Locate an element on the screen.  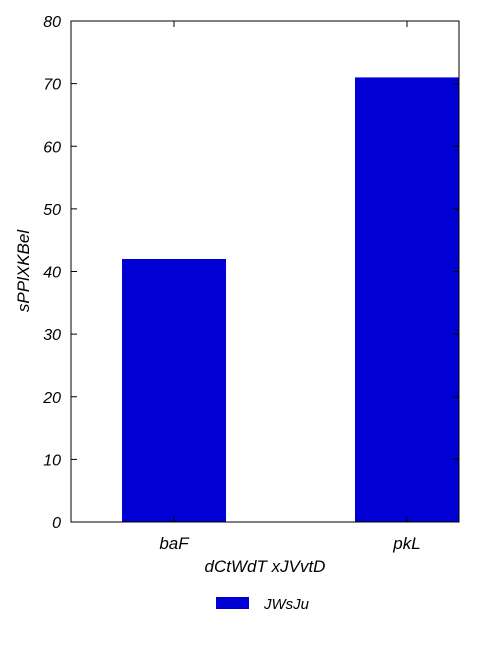
bar-pkL is located at coordinates (407, 300).